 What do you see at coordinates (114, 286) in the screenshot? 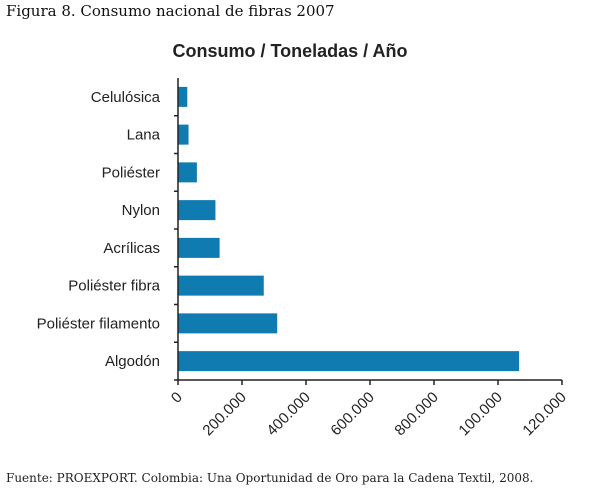
I see `category-label: Poliéster fibra` at bounding box center [114, 286].